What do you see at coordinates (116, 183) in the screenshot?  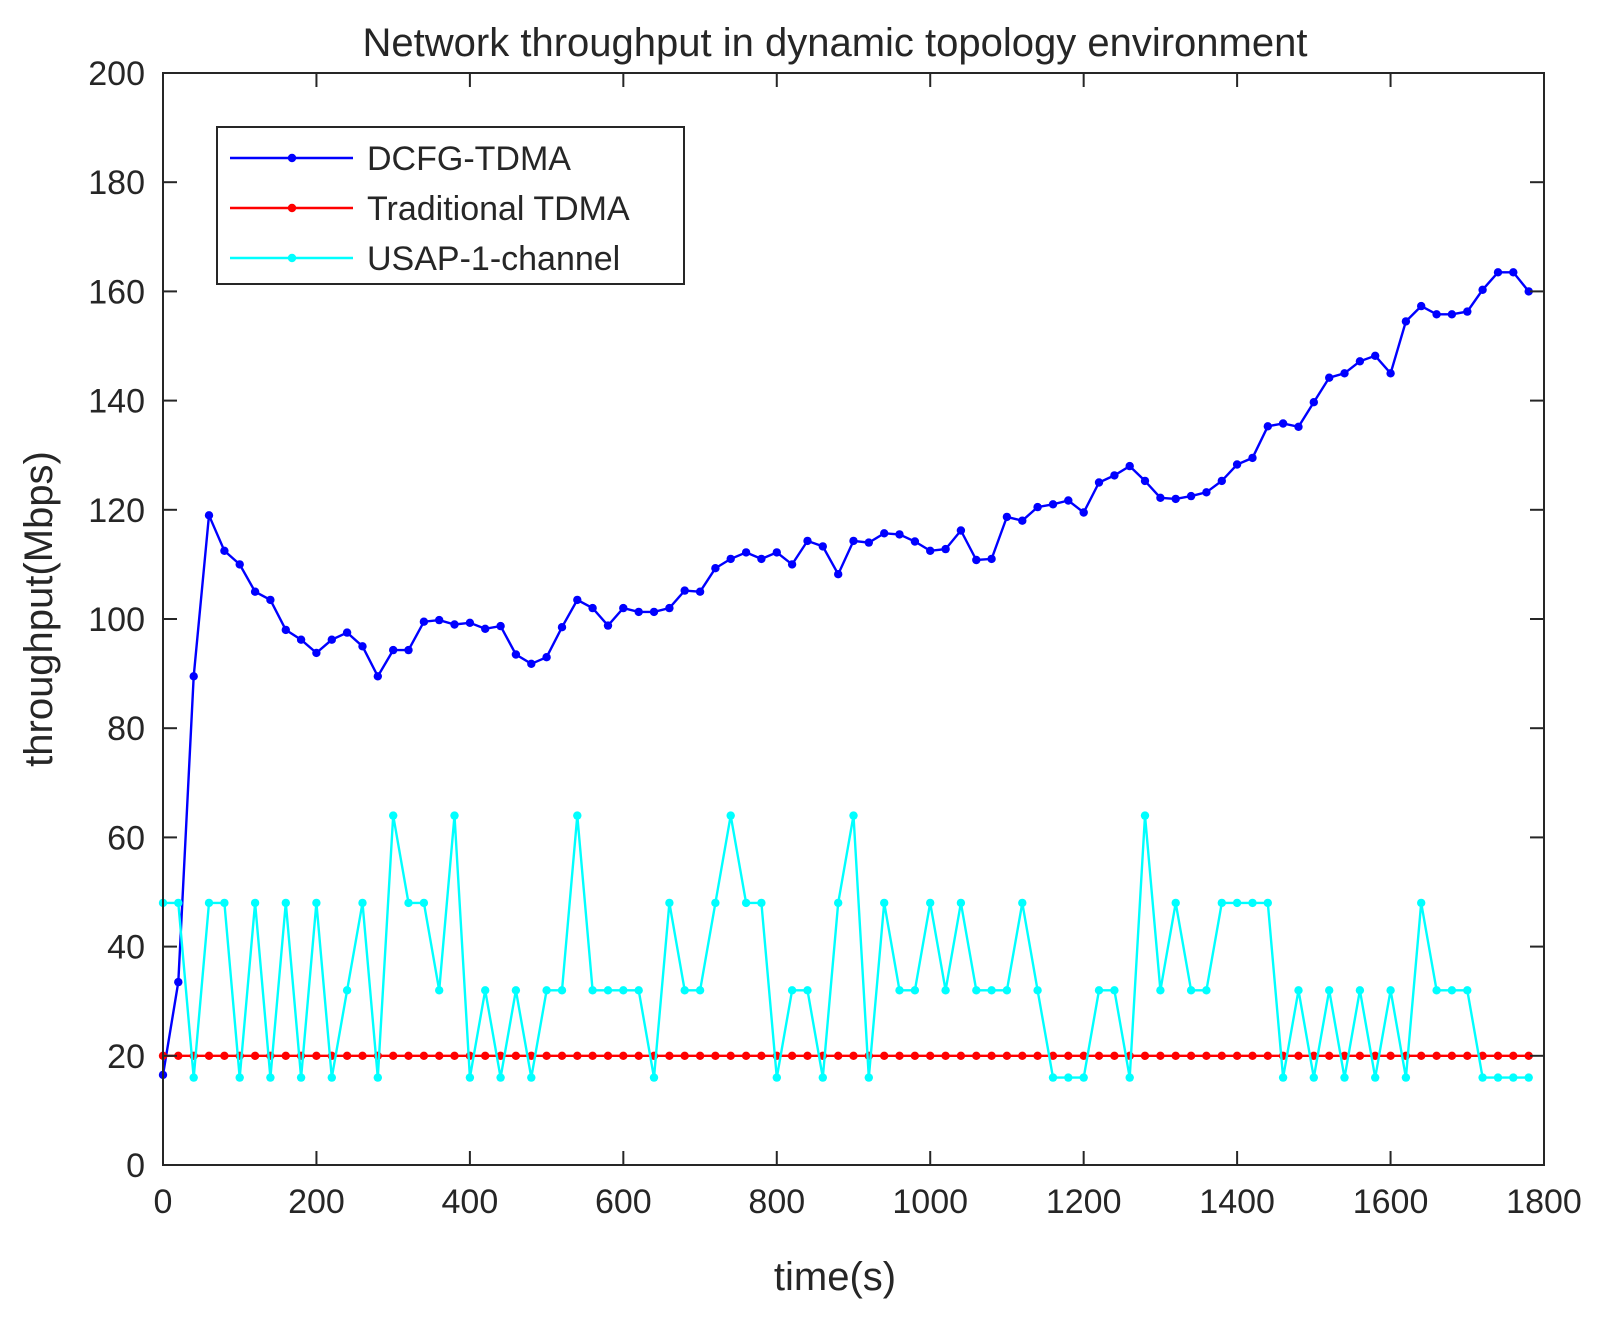 I see `y-tick-label: 180` at bounding box center [116, 183].